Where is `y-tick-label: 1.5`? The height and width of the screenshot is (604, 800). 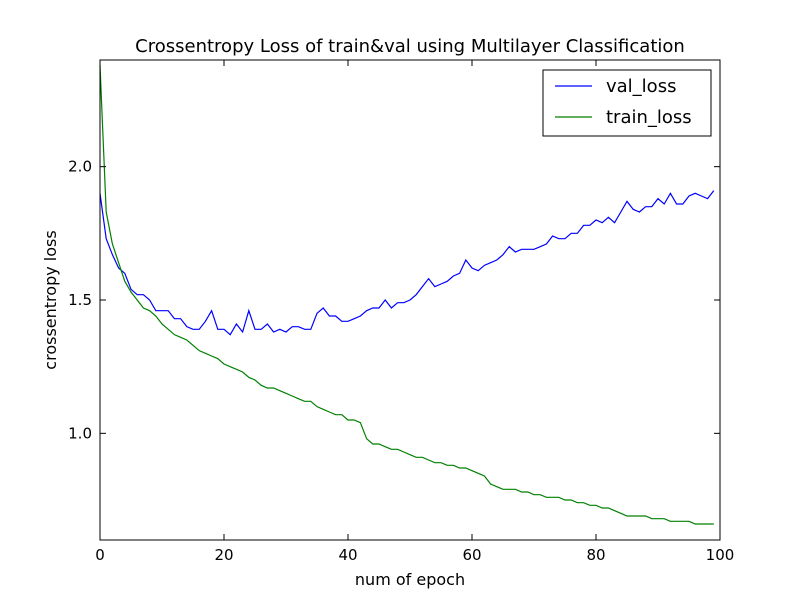 y-tick-label: 1.5 is located at coordinates (80, 300).